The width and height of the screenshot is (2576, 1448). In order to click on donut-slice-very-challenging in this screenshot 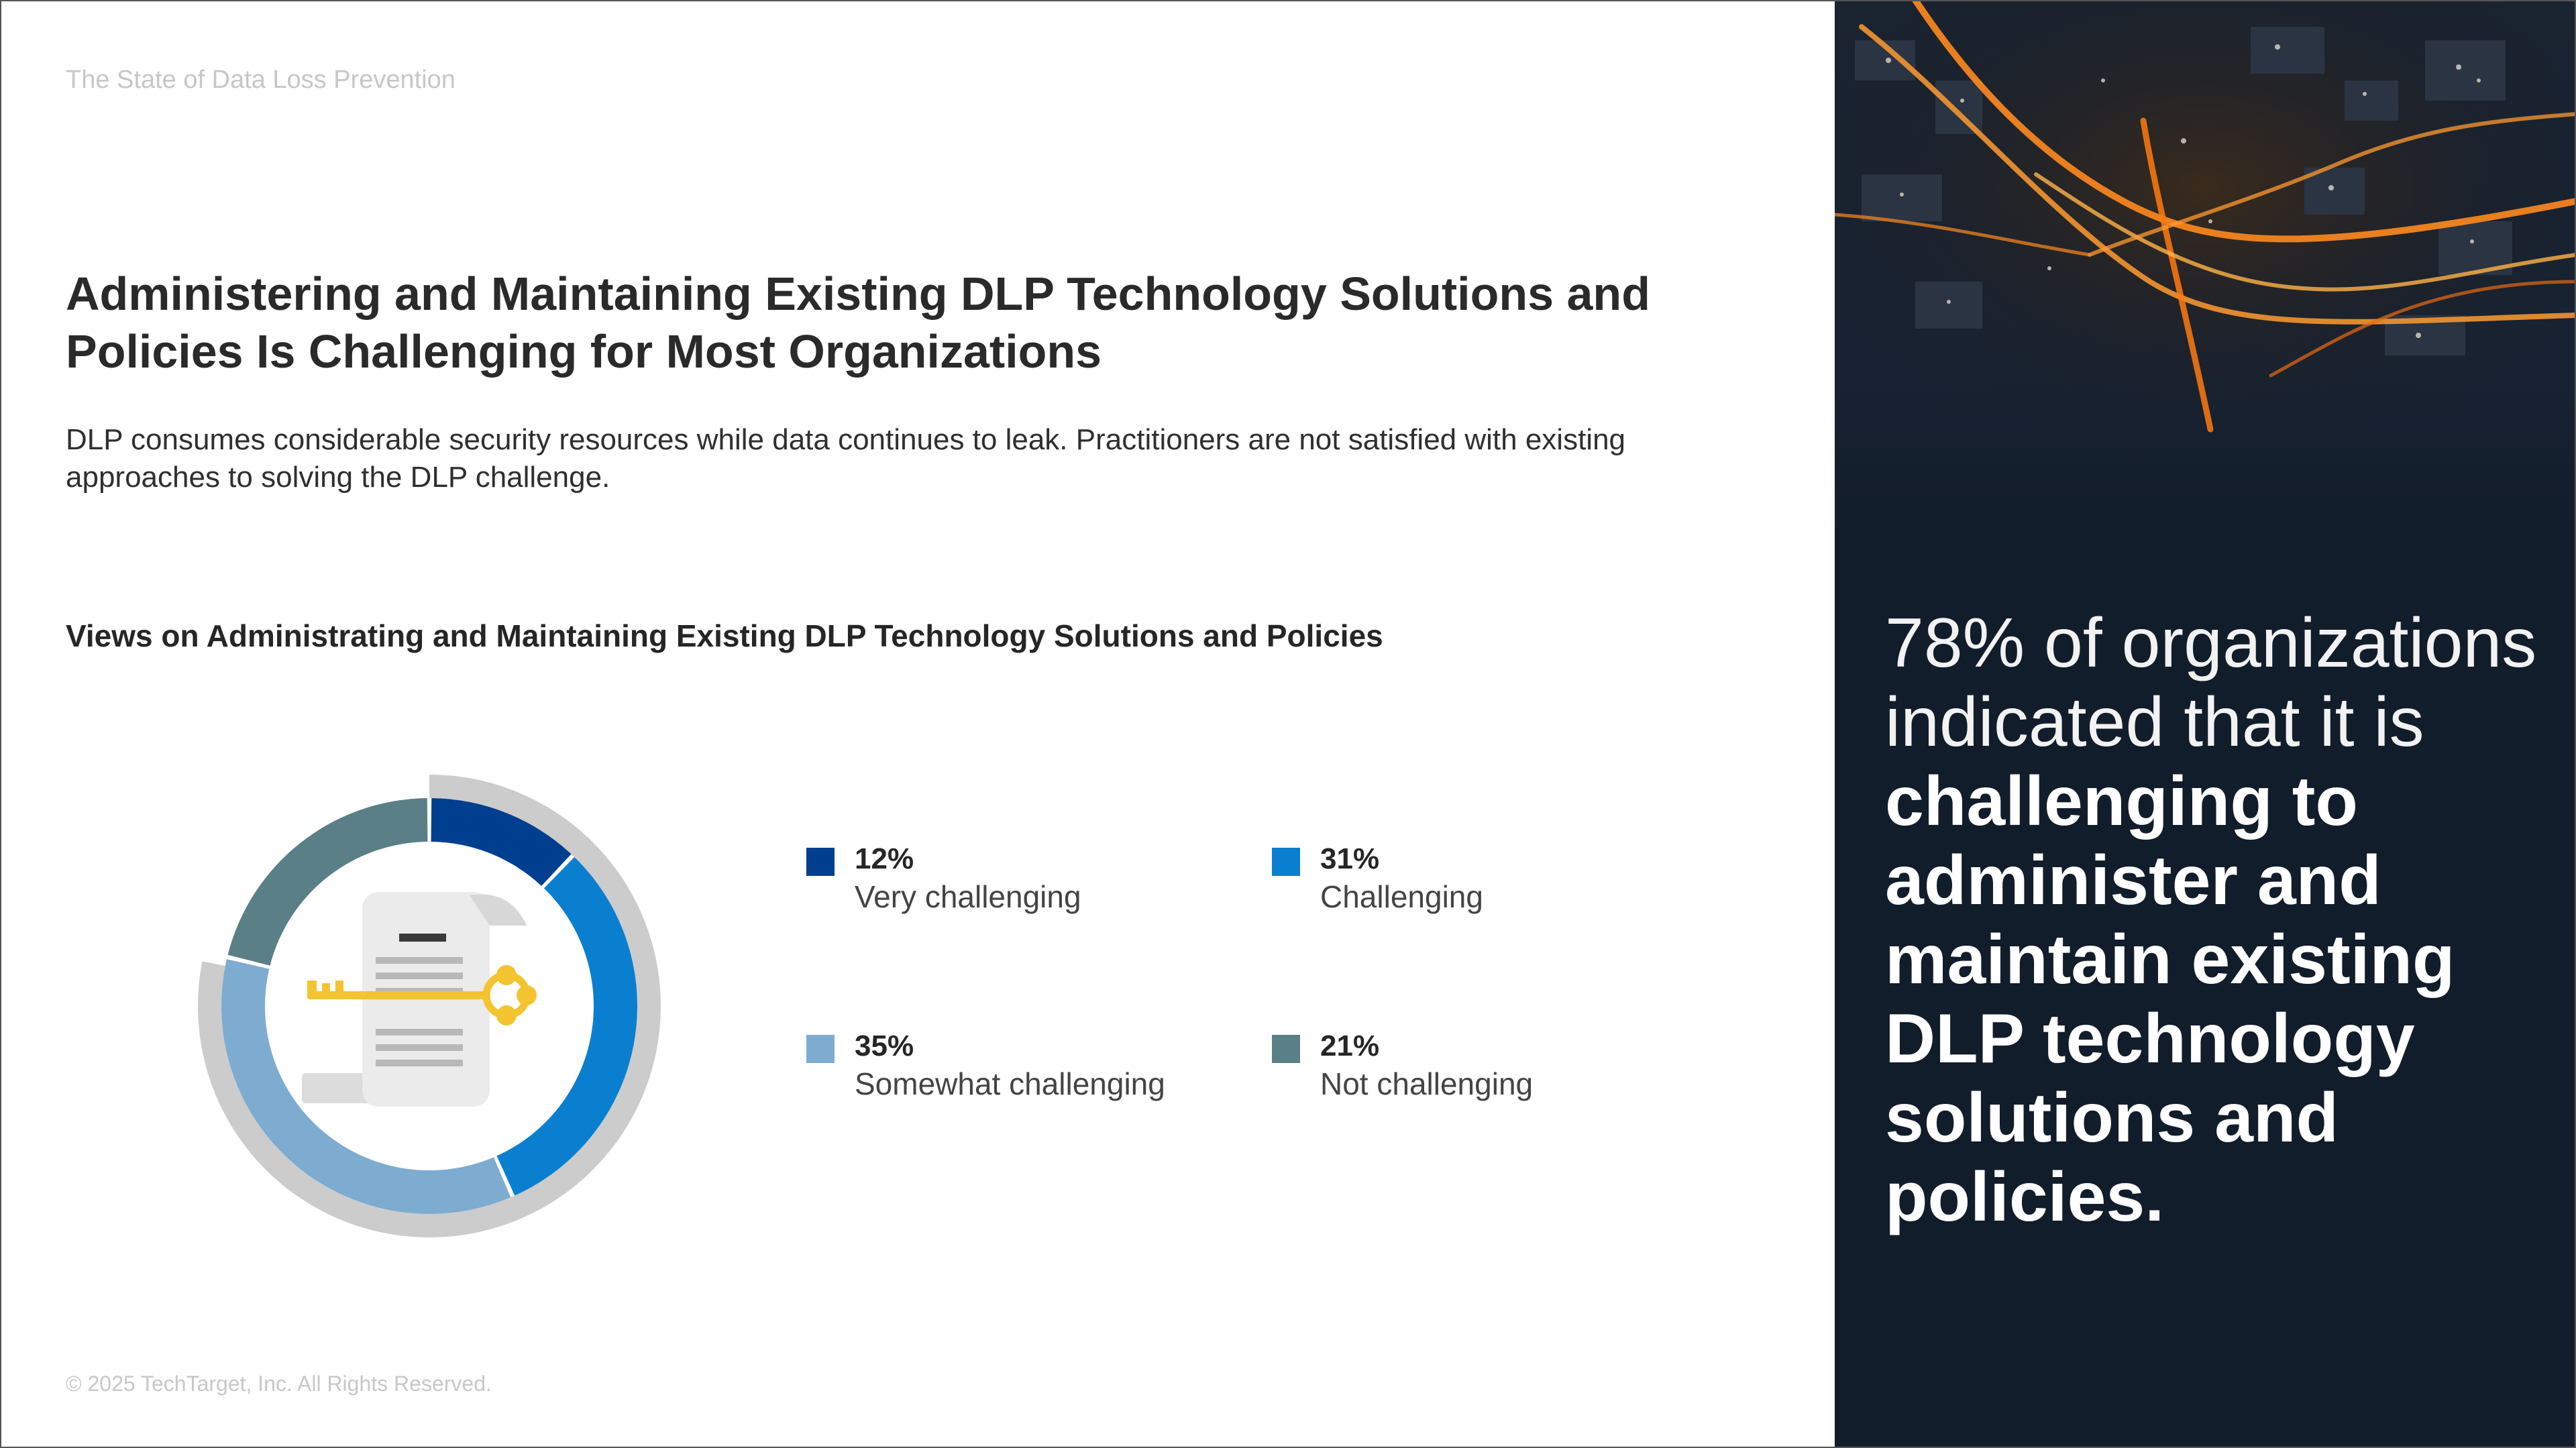, I will do `click(501, 842)`.